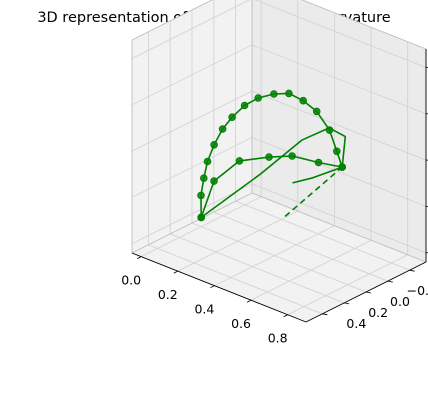 Image resolution: width=428 pixels, height=416 pixels. What do you see at coordinates (356, 323) in the screenshot?
I see `y-tick-label: 0.4` at bounding box center [356, 323].